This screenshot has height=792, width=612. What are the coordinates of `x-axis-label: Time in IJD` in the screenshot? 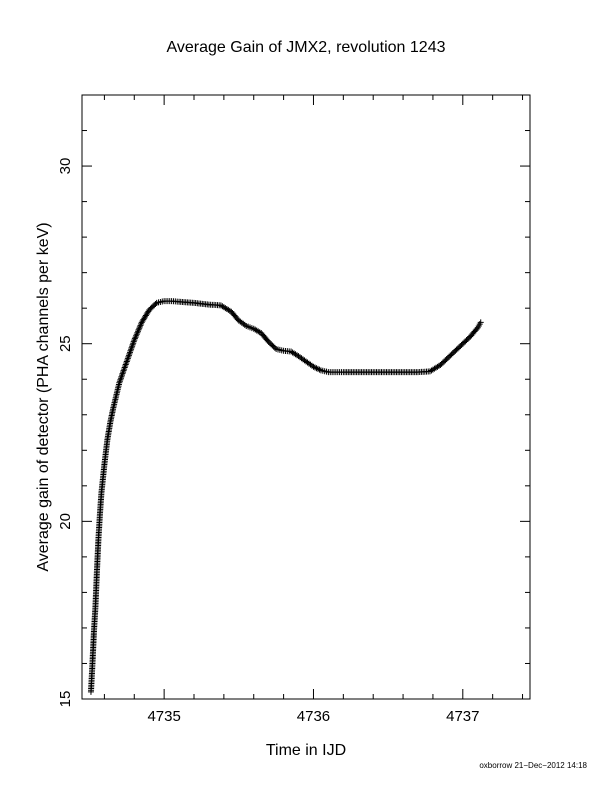 It's located at (306, 750).